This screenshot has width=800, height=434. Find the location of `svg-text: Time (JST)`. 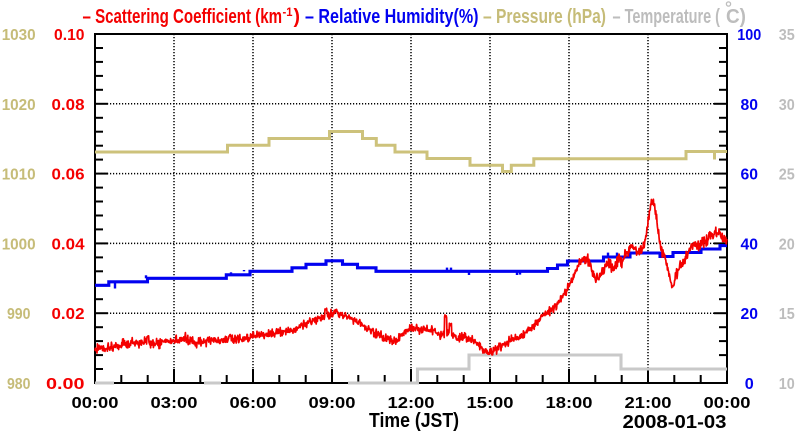

svg-text: Time (JST) is located at coordinates (414, 421).